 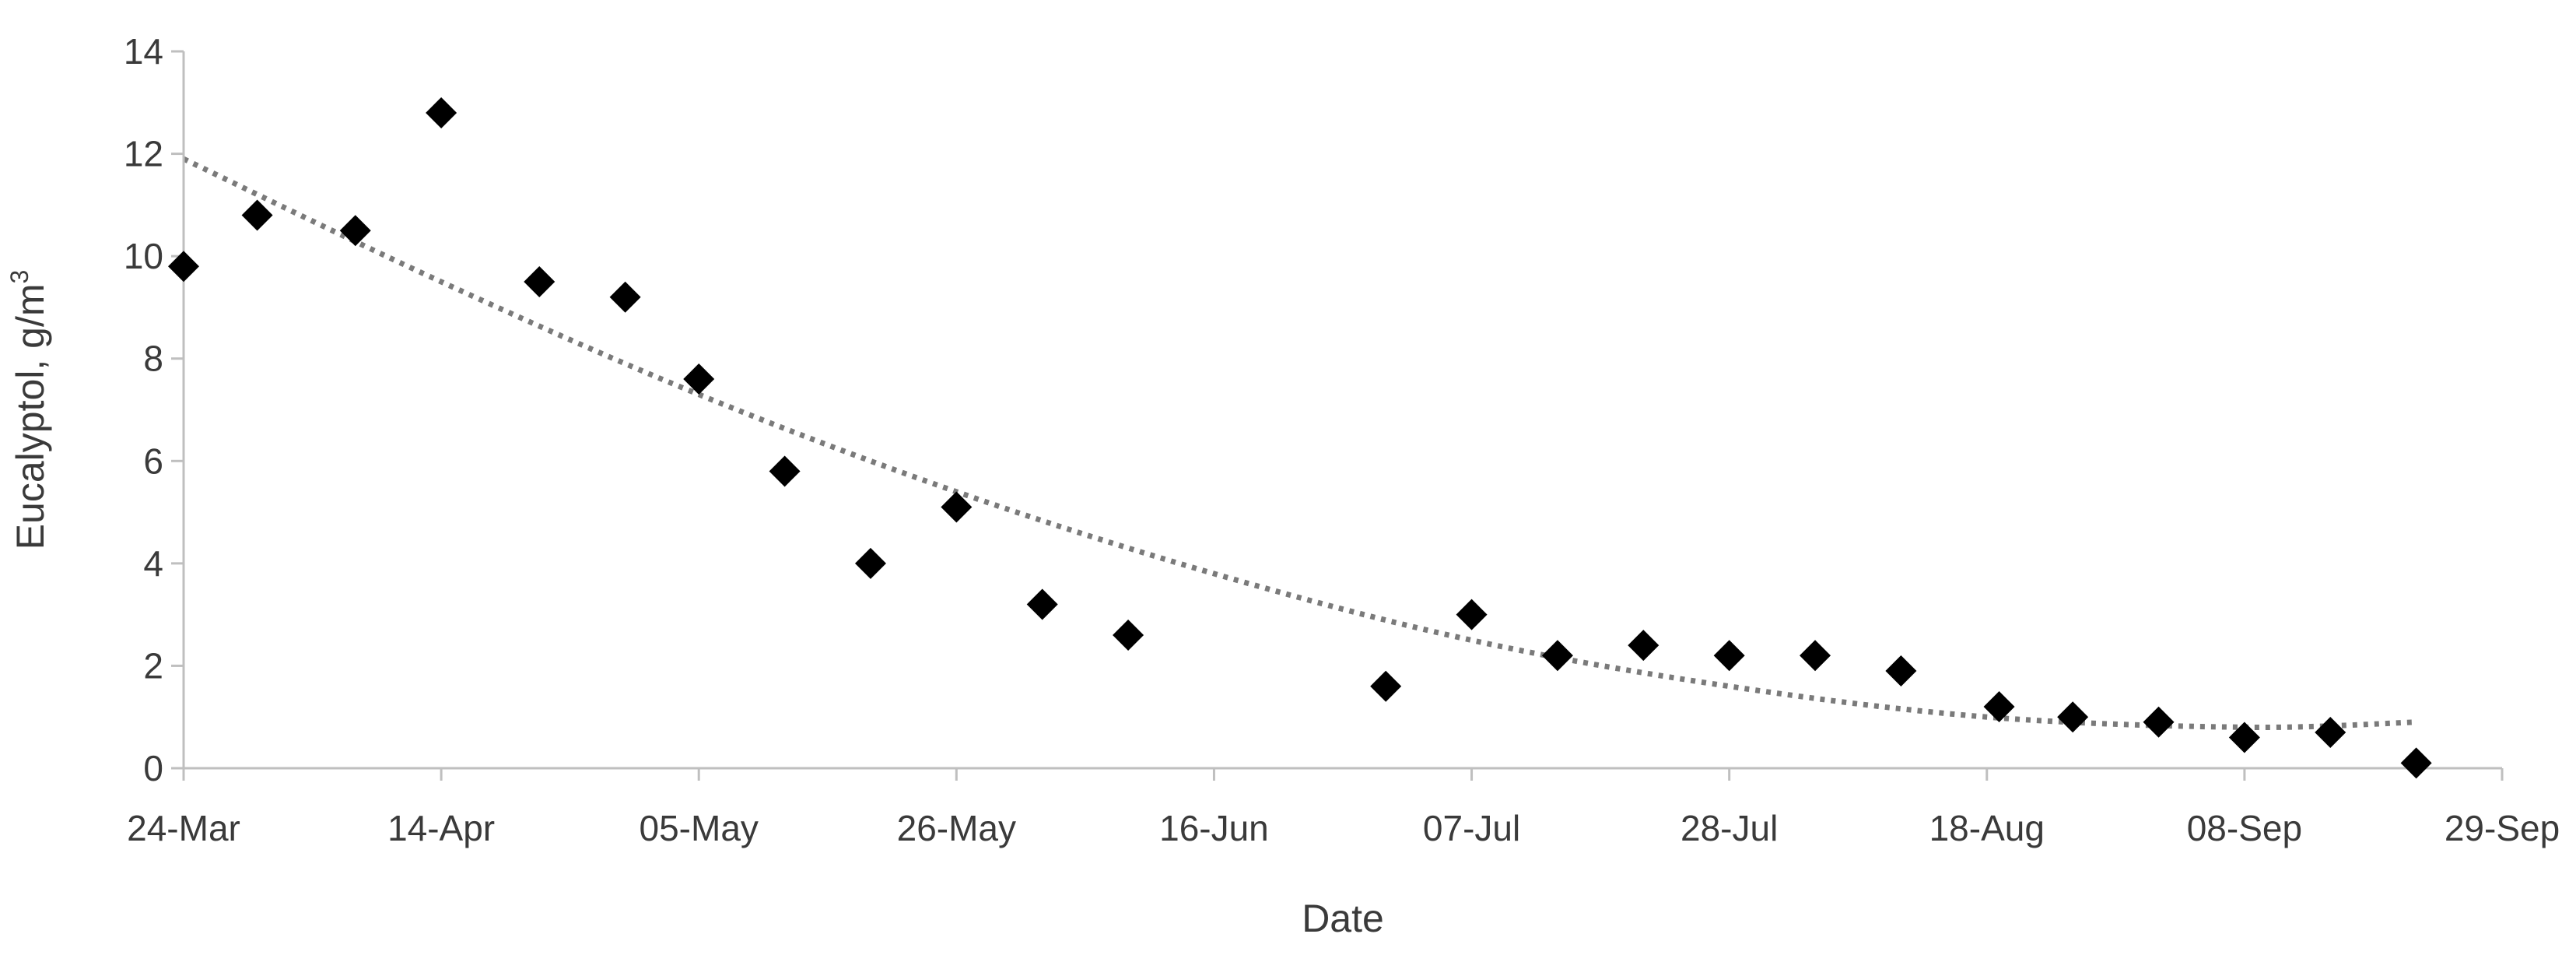 I want to click on x-tick-label: 18-Aug, so click(x=1987, y=828).